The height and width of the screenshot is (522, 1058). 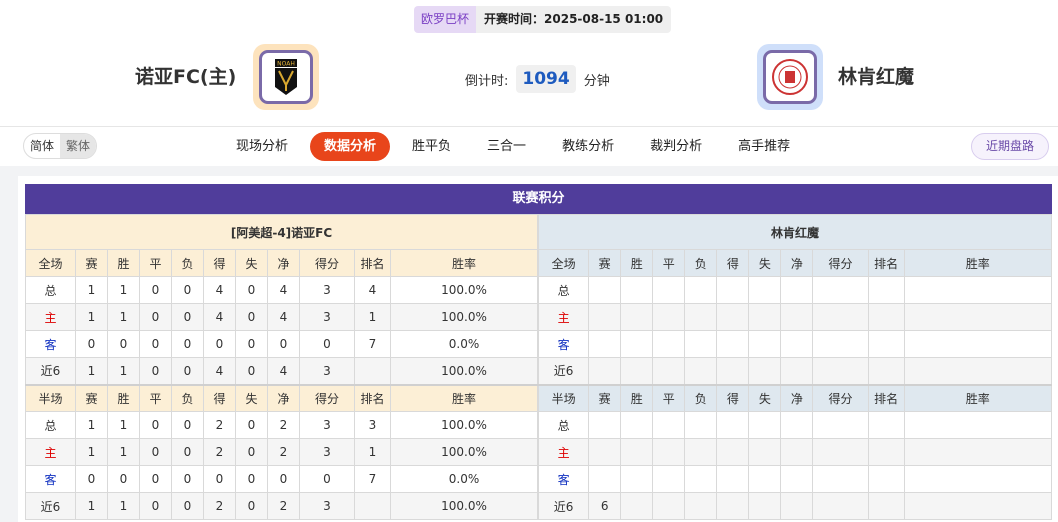 I want to click on team-title: [阿美超-4]诺亚FC, so click(x=281, y=232).